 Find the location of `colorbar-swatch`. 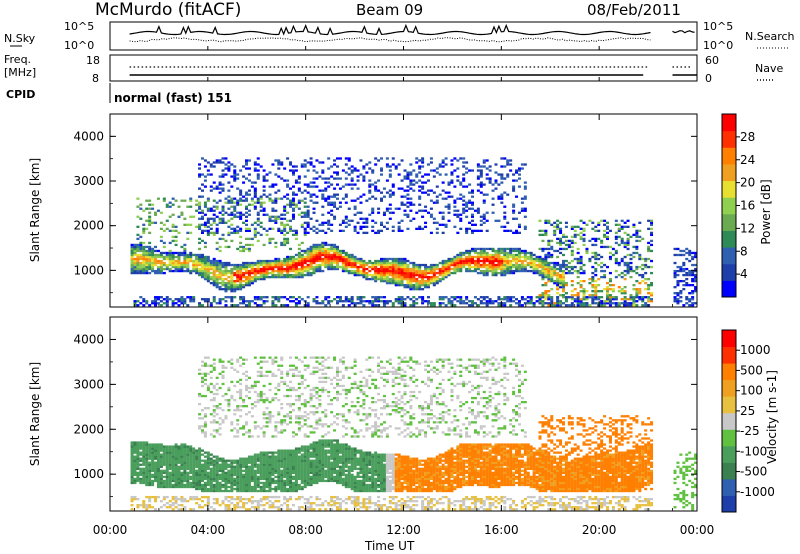

colorbar-swatch is located at coordinates (729, 256).